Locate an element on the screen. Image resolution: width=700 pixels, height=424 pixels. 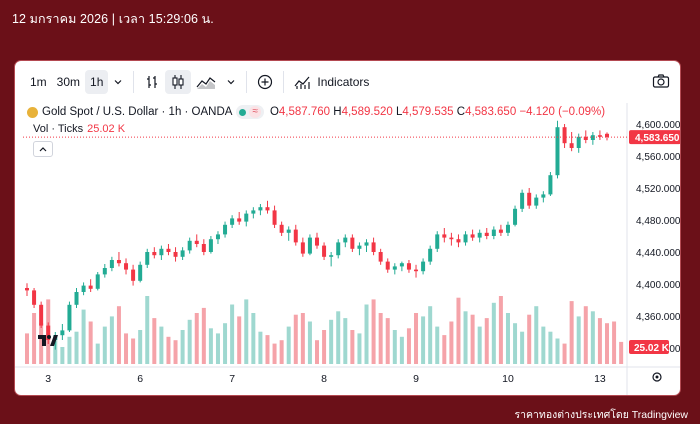
indicators-button: Indicators is located at coordinates (331, 82).